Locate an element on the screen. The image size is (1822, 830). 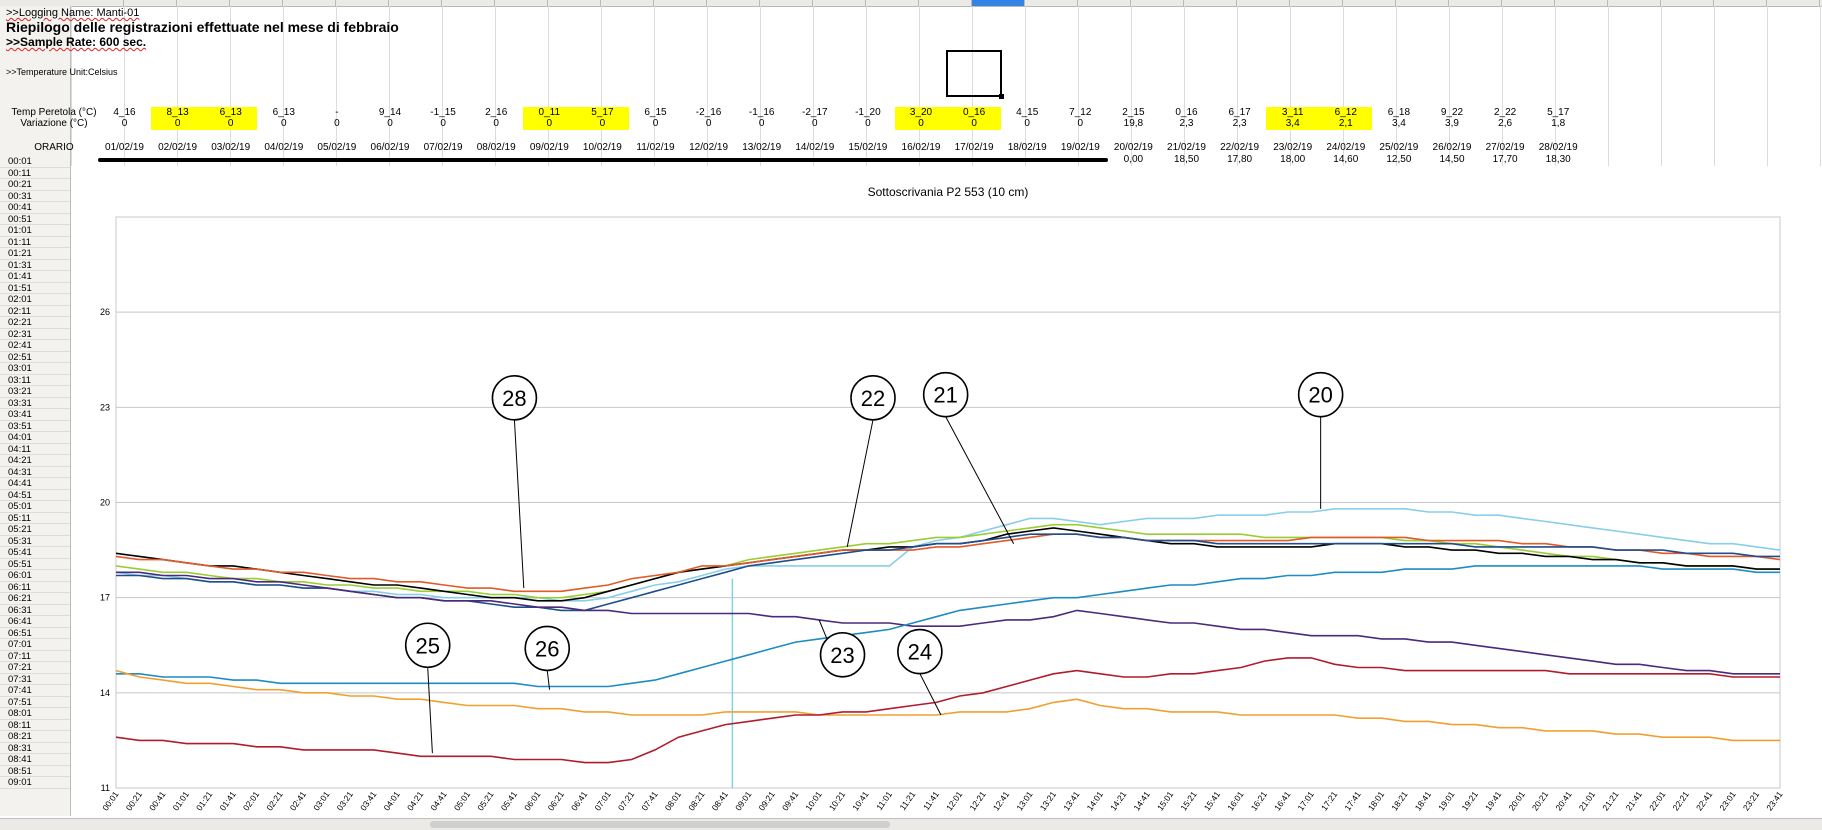
date-cell: 03/02/19 is located at coordinates (231, 147).